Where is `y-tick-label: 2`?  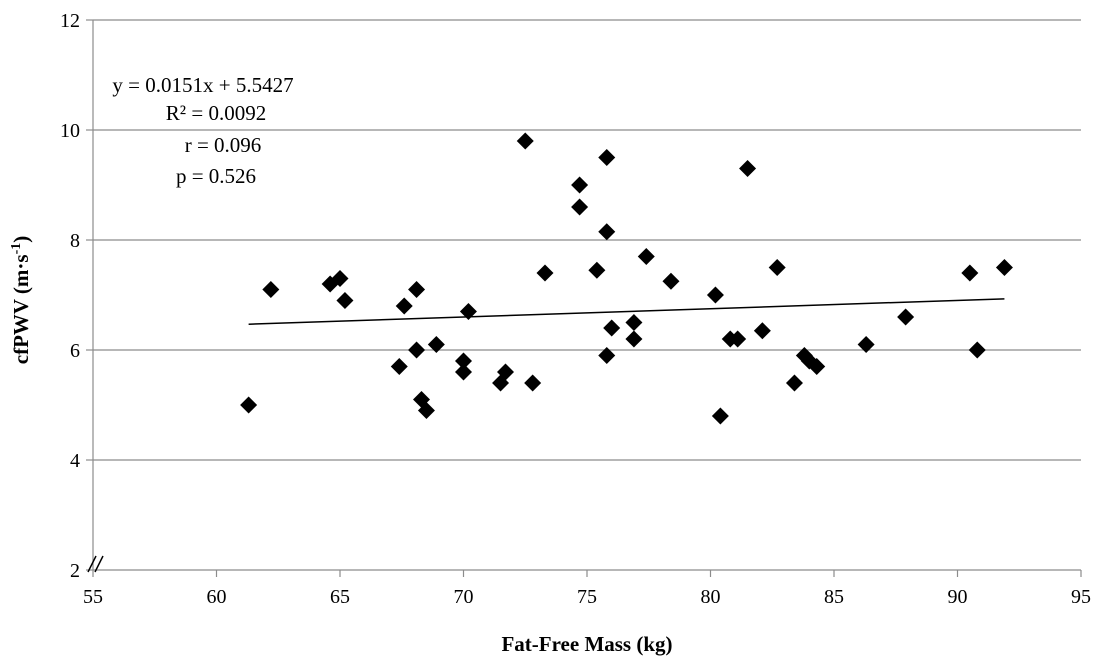 y-tick-label: 2 is located at coordinates (75, 571).